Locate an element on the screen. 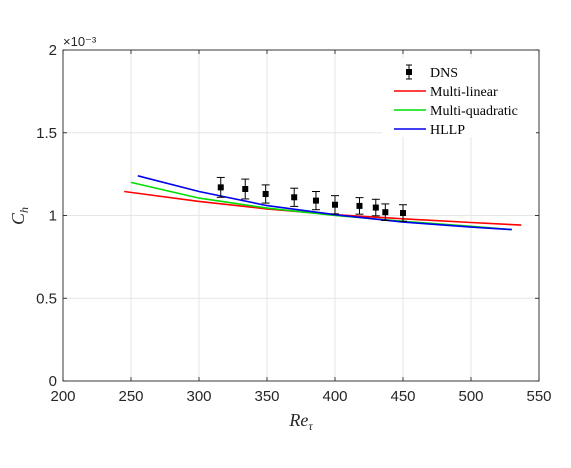  x-axis-label-main: Re is located at coordinates (298, 420).